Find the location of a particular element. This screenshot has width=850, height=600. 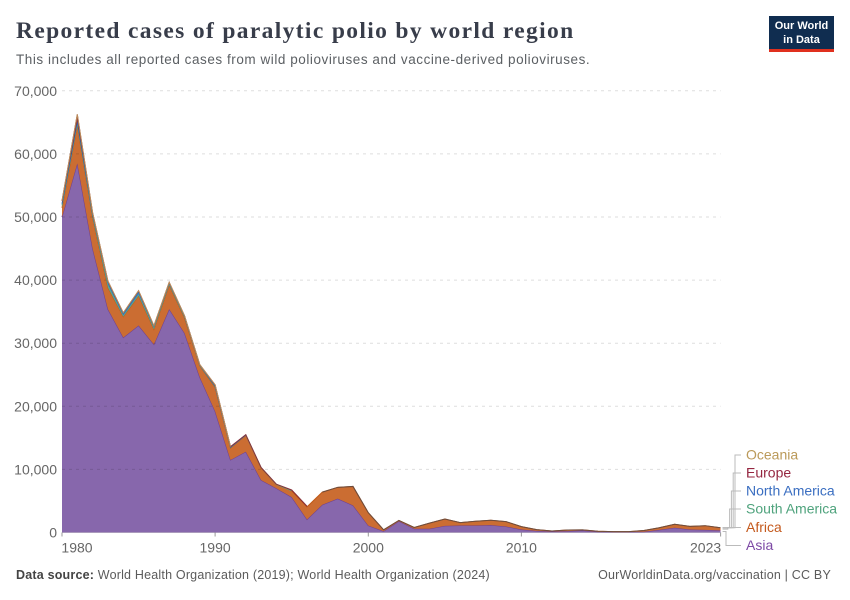

svg-text: 60,000 is located at coordinates (35, 154).